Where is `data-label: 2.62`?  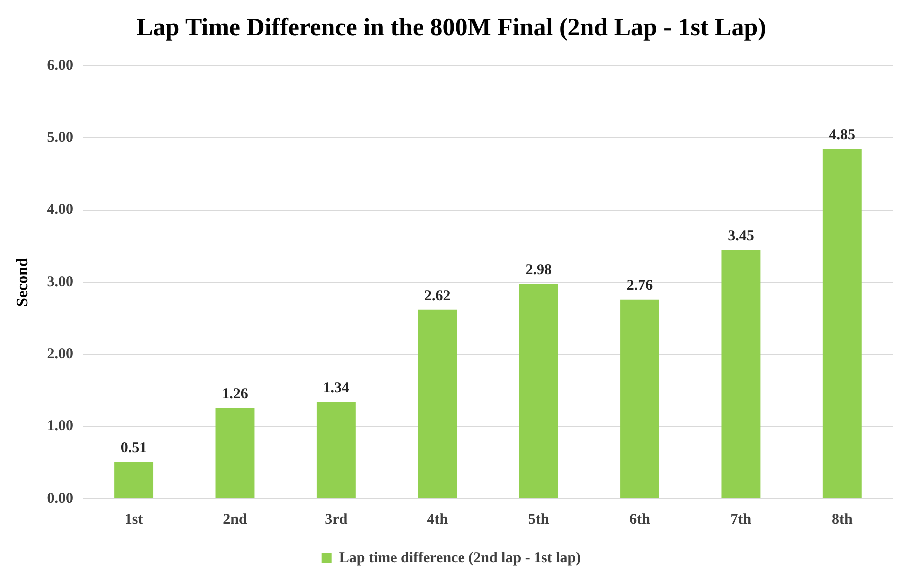
data-label: 2.62 is located at coordinates (437, 296).